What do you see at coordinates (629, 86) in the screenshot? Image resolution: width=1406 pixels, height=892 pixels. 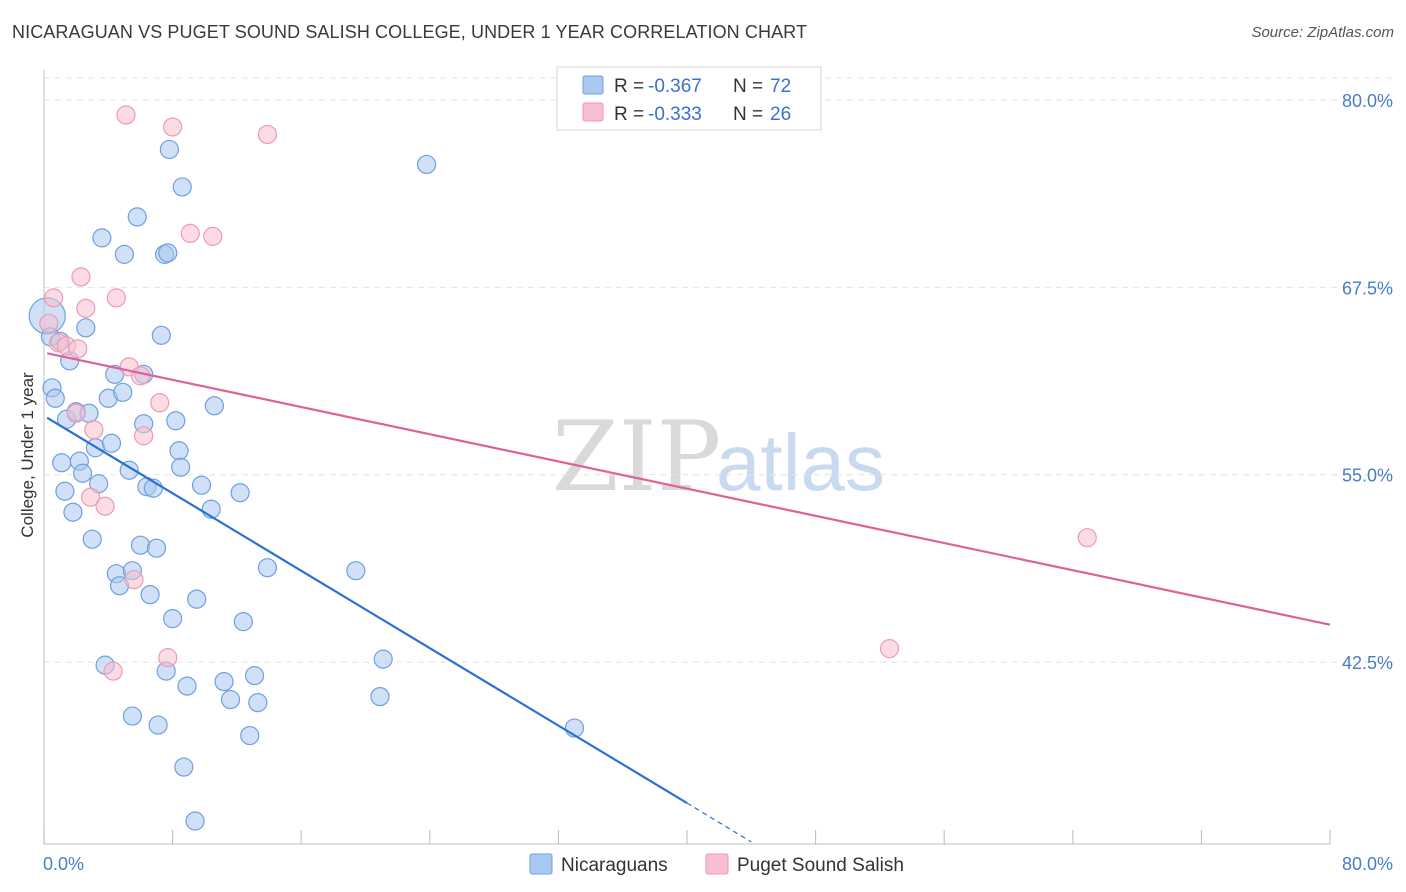 I see `legend-r-label-1: R =` at bounding box center [629, 86].